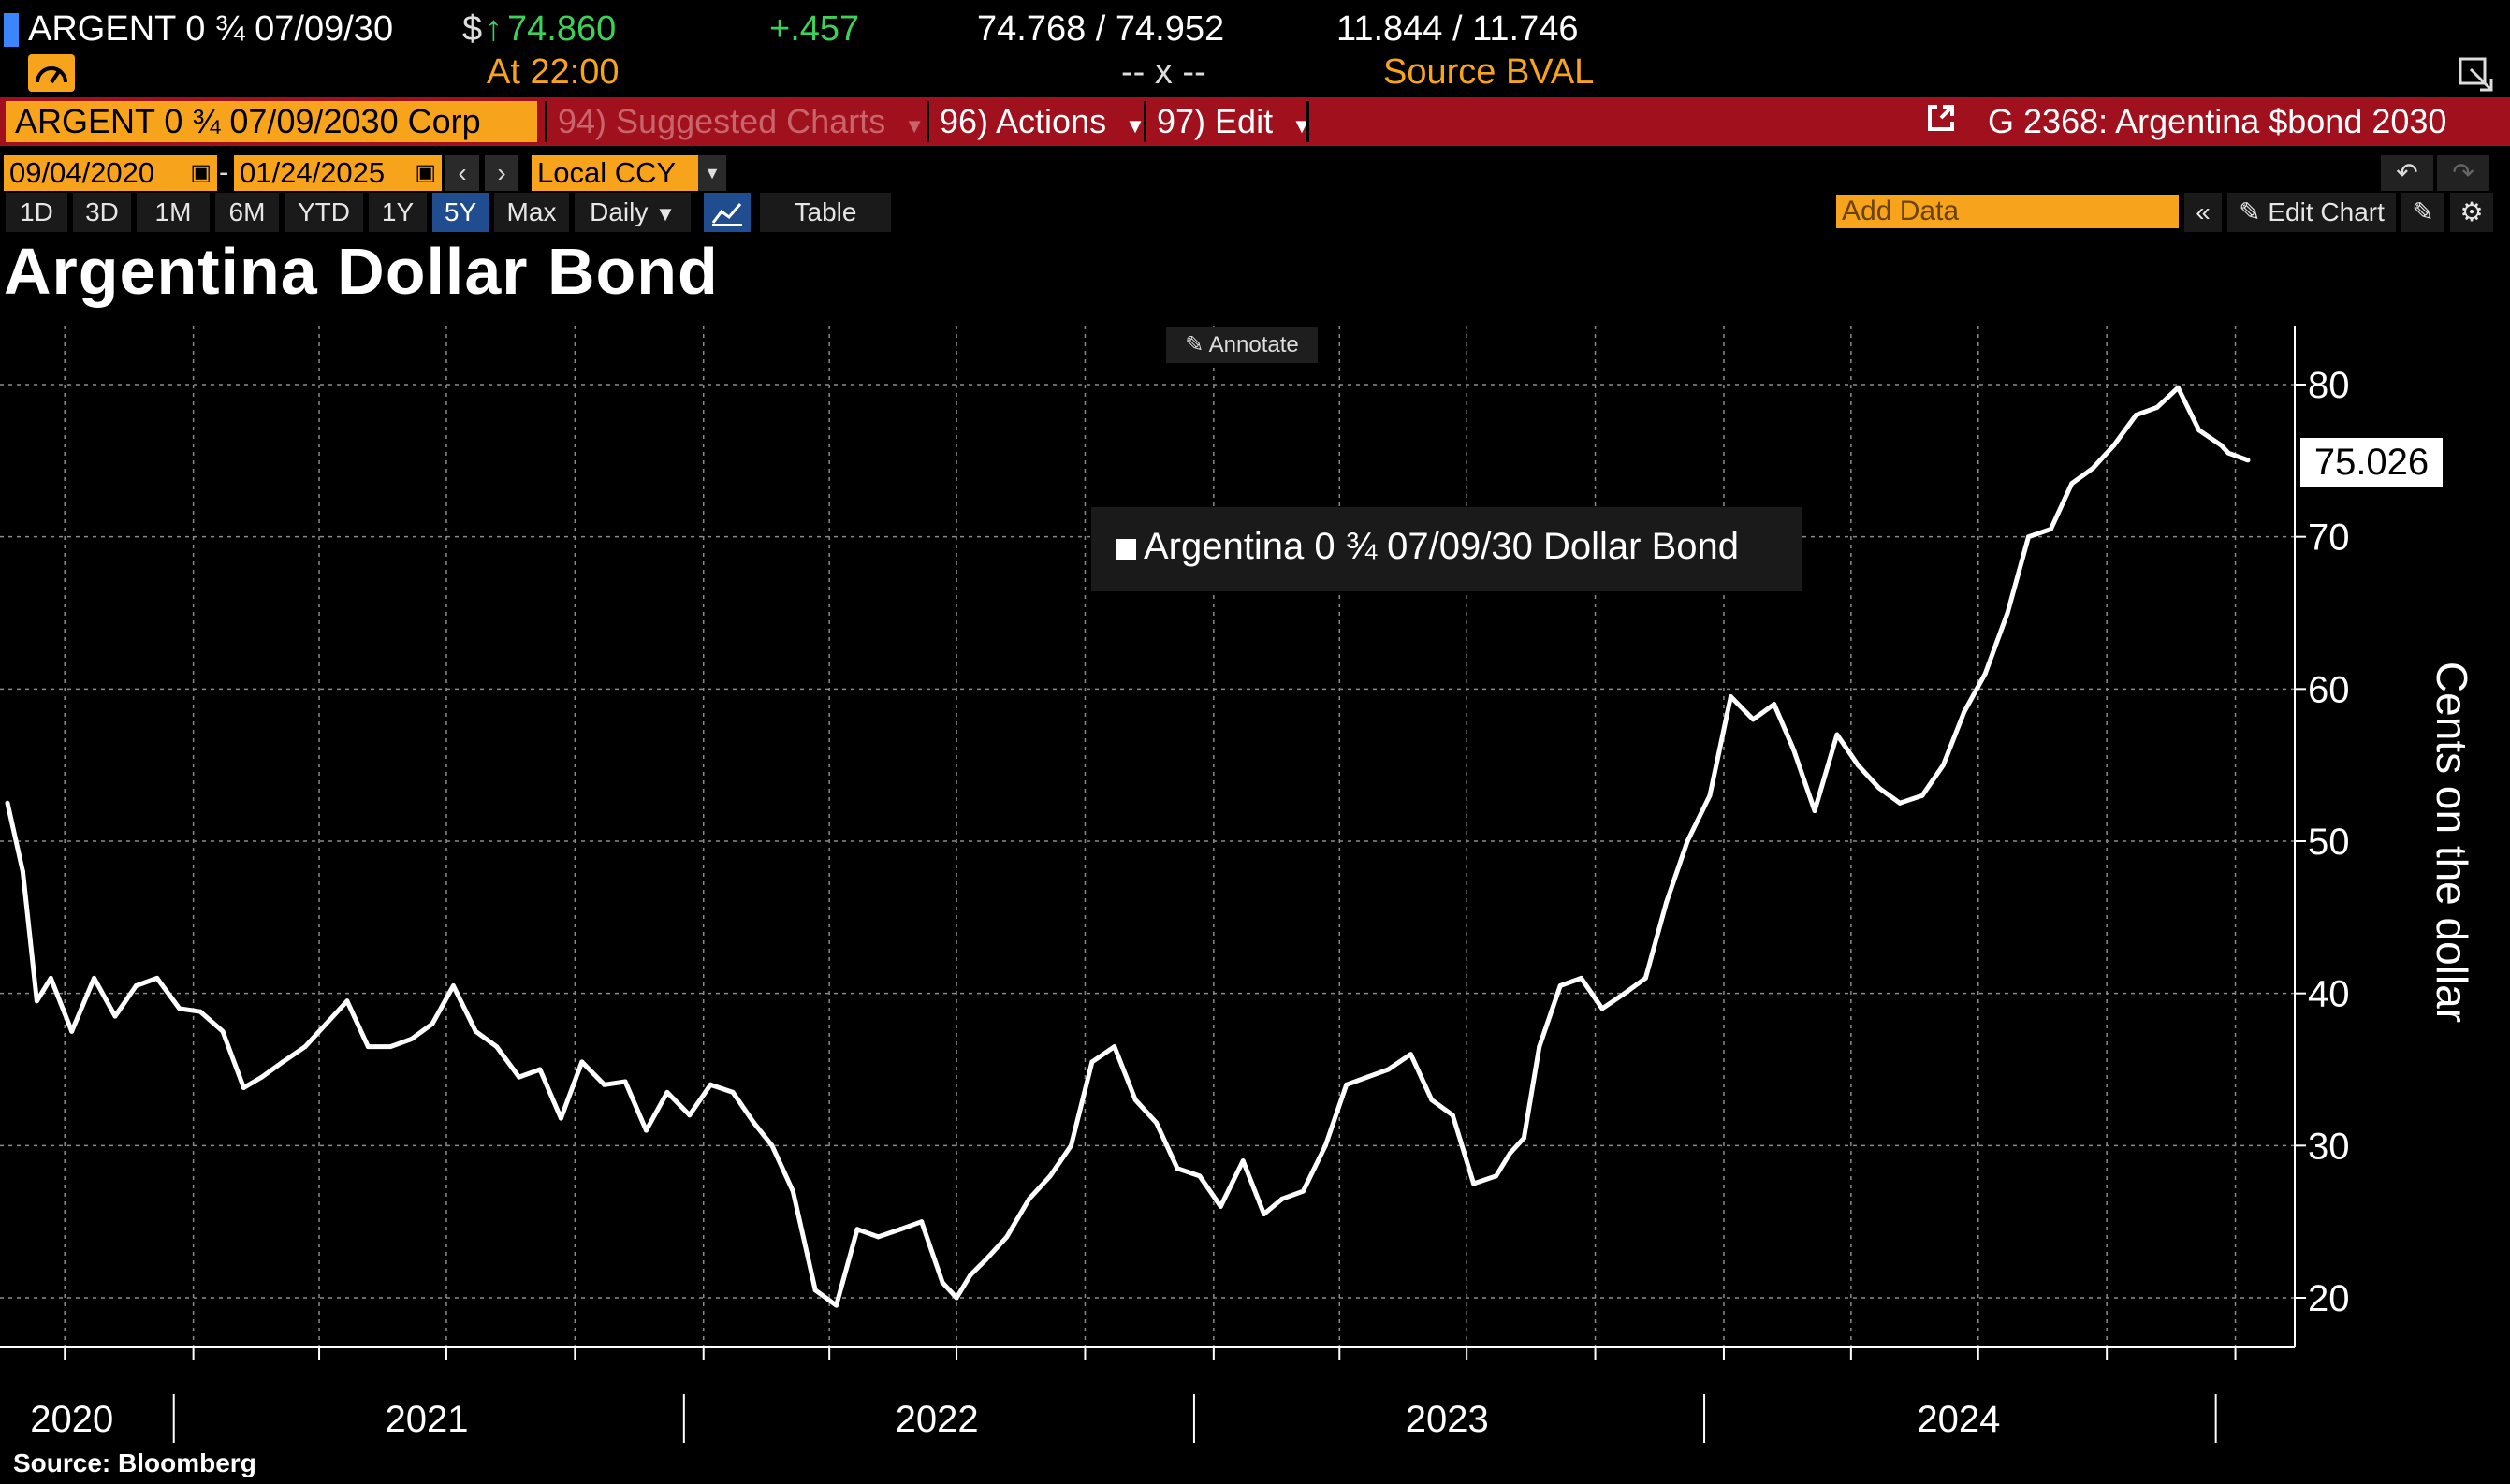 The image size is (2510, 1484). What do you see at coordinates (607, 172) in the screenshot?
I see `currency-value: Local CCY` at bounding box center [607, 172].